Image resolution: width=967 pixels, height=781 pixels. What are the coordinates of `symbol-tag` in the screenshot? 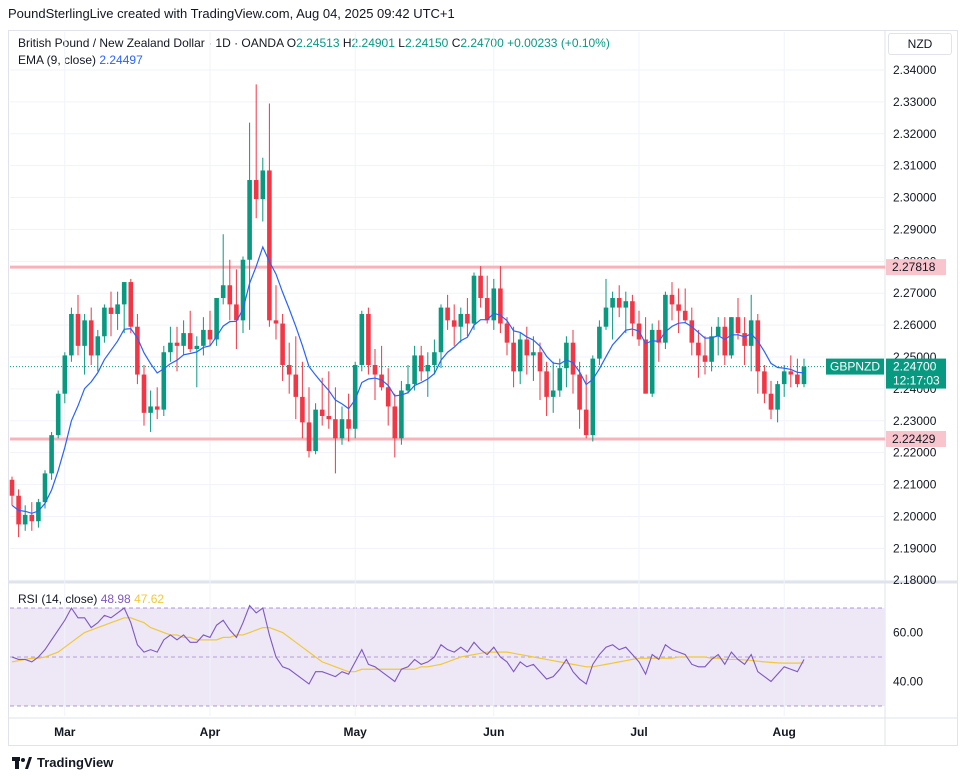 It's located at (855, 366).